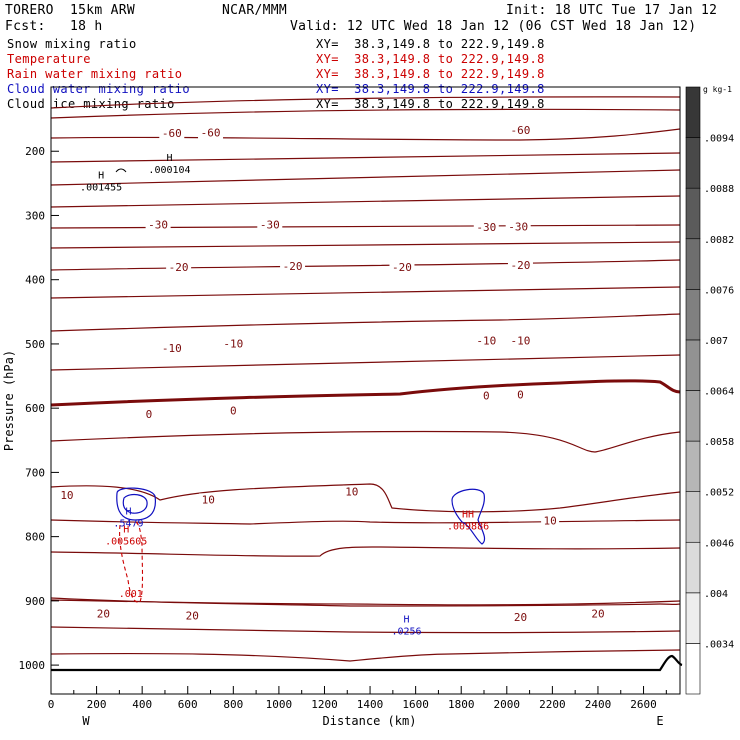 The image size is (740, 740). I want to click on legend-name-rain: Rain water mixing ratio, so click(95, 74).